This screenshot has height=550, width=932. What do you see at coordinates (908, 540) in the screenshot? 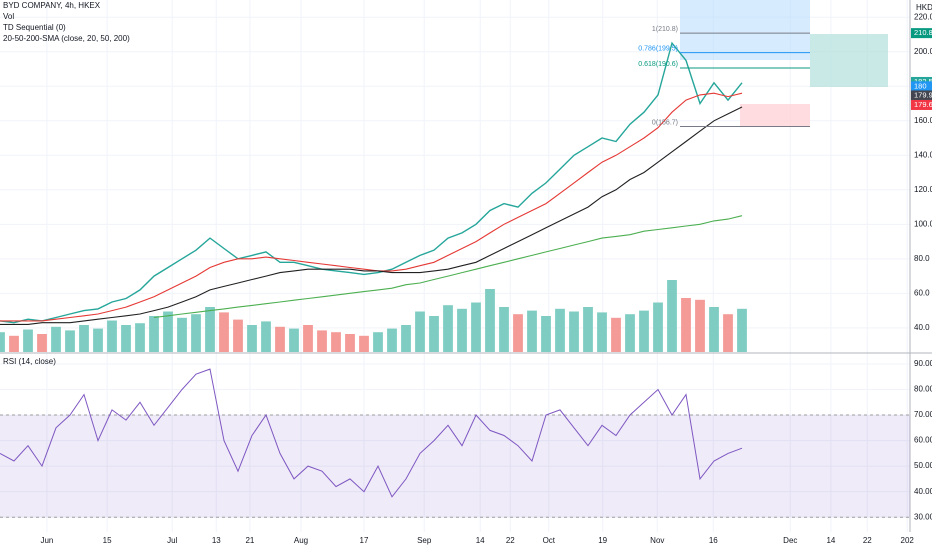
I see `x-tick-label: 202` at bounding box center [908, 540].